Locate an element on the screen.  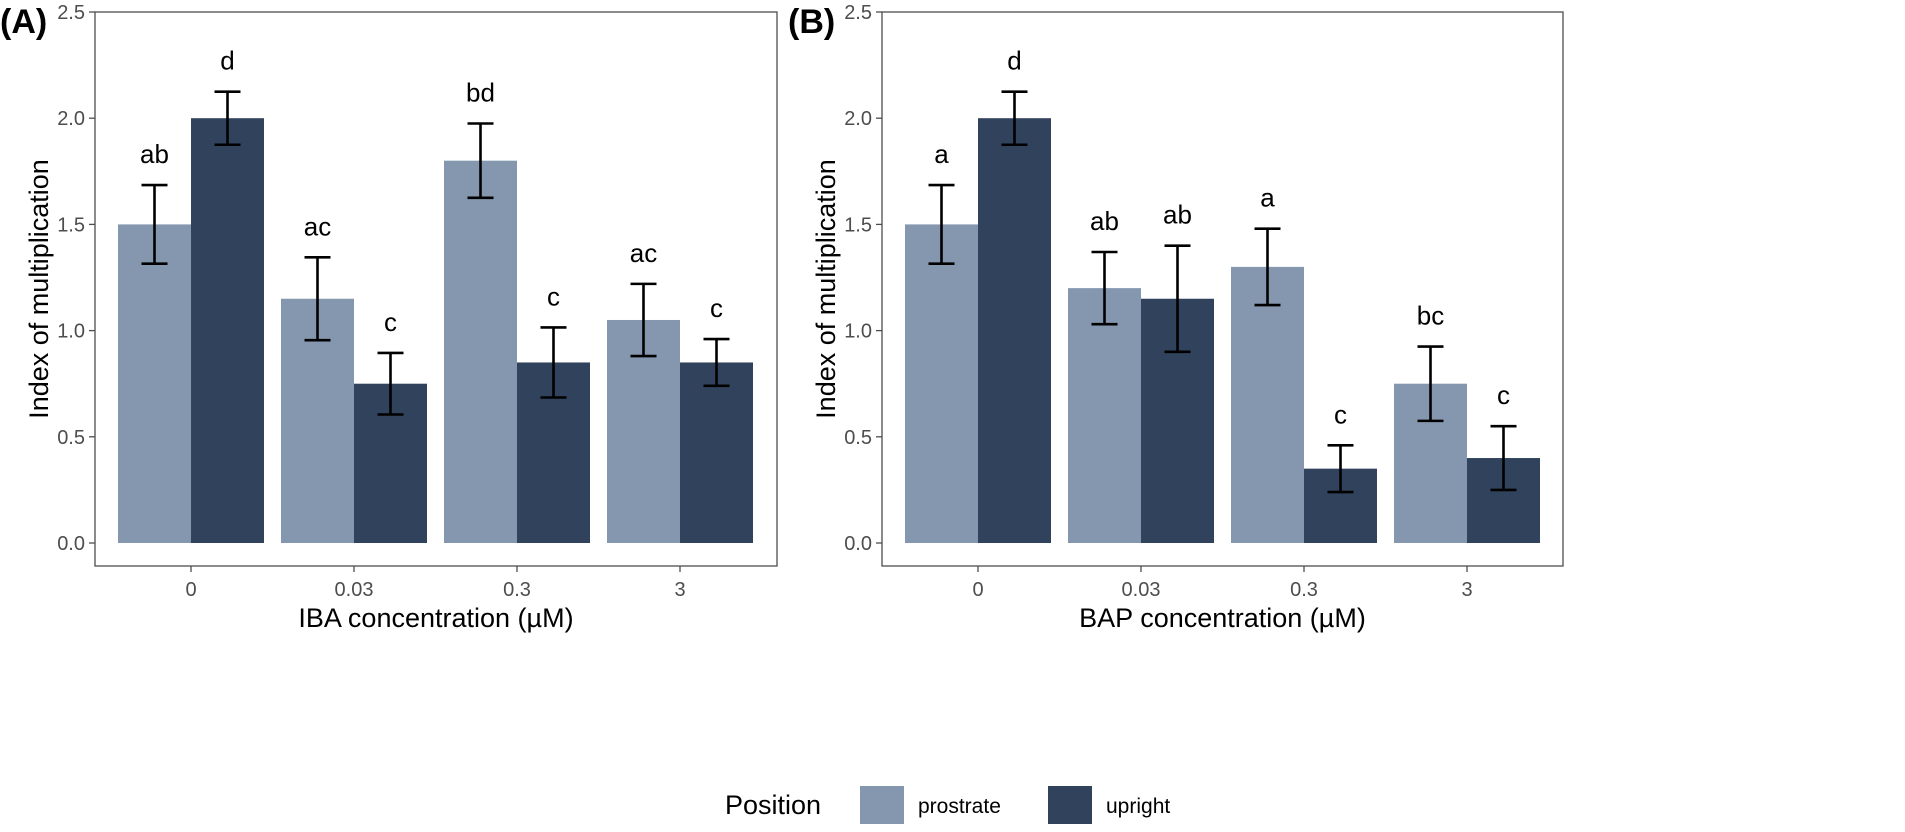
legend-label-upright: upright is located at coordinates (1138, 806).